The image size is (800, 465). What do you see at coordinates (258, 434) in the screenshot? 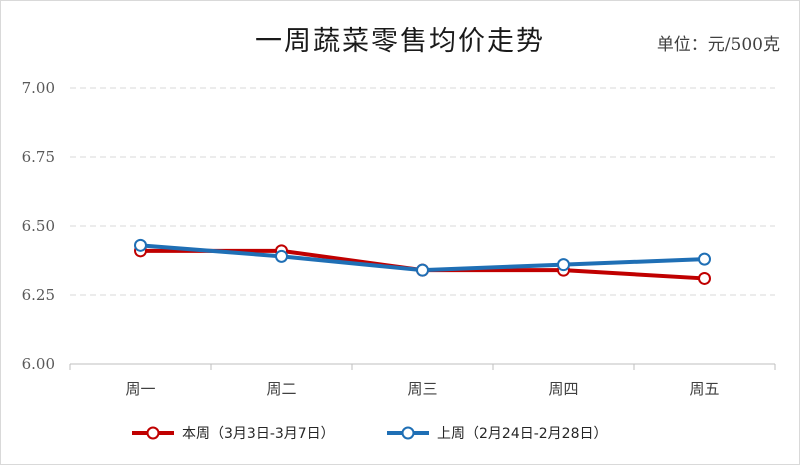
I see `legend-label: 本周（3月3日-3月7日）` at bounding box center [258, 434].